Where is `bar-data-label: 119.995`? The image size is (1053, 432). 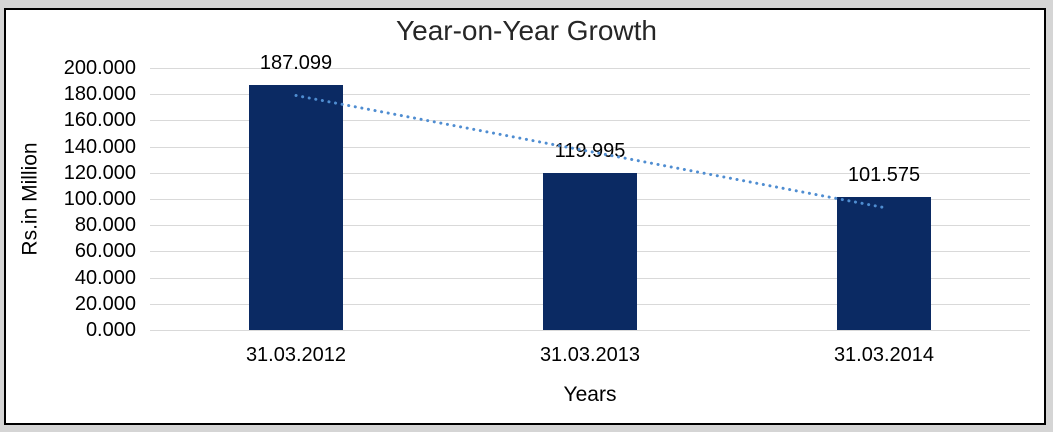 bar-data-label: 119.995 is located at coordinates (590, 150).